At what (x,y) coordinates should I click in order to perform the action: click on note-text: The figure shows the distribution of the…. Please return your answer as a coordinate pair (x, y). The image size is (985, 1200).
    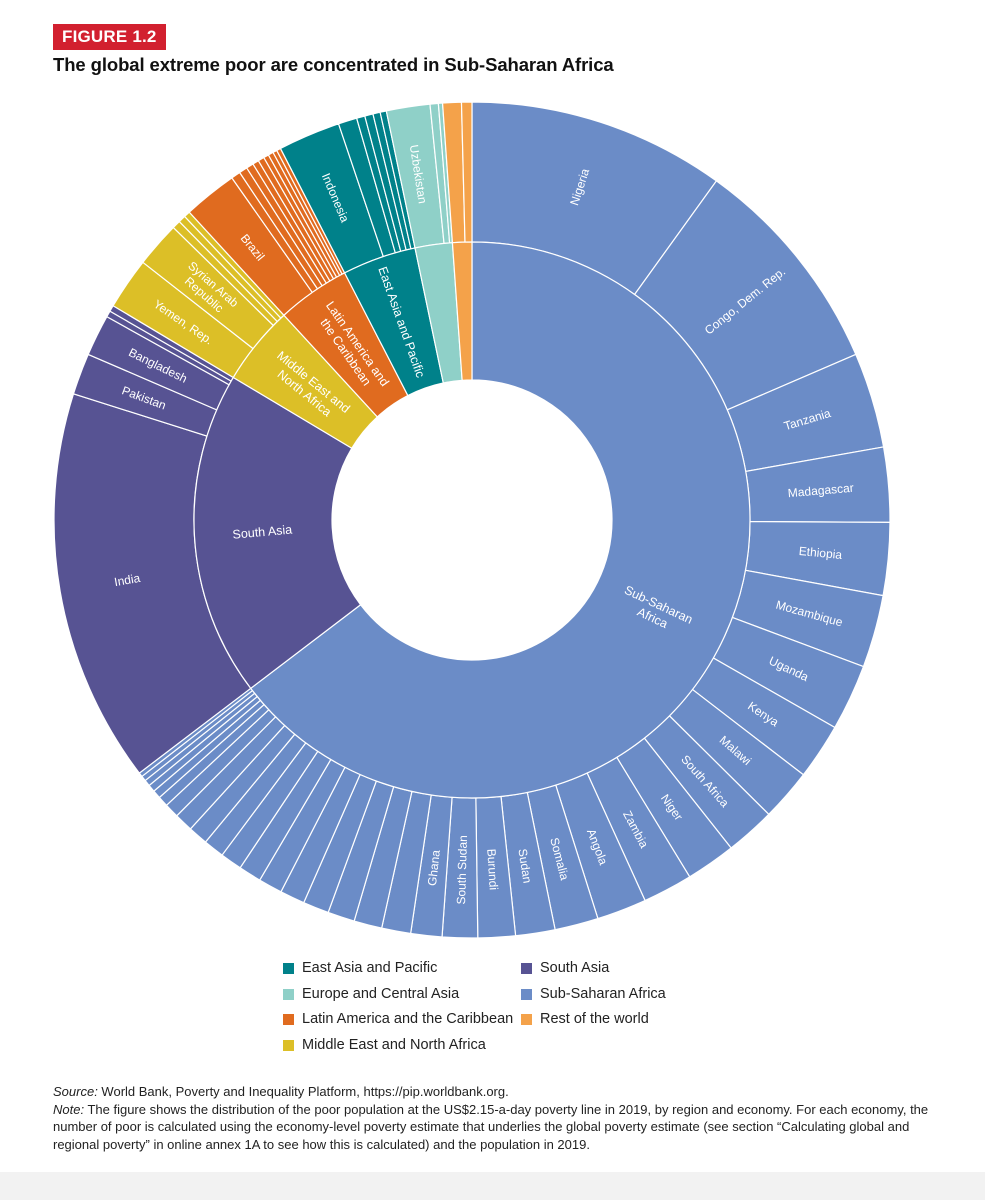
    Looking at the image, I should click on (491, 1126).